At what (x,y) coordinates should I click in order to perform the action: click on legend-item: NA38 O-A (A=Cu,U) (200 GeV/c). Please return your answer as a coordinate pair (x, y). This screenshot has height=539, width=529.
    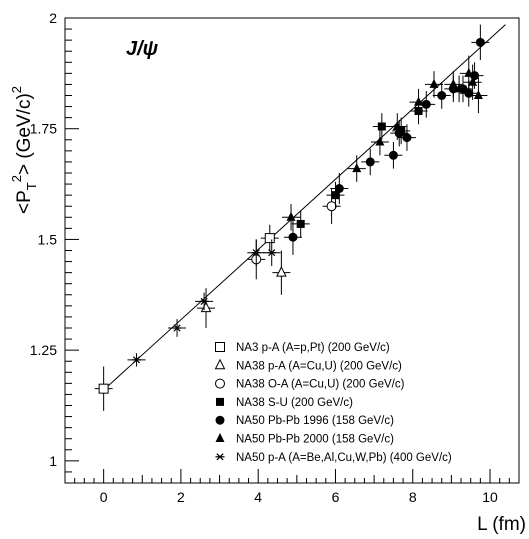
    Looking at the image, I should click on (310, 384).